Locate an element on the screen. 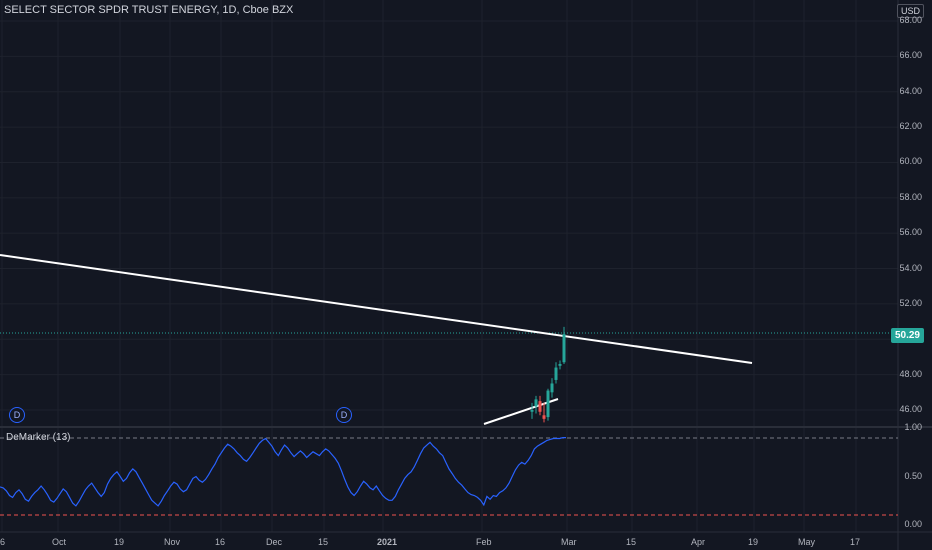 Image resolution: width=932 pixels, height=550 pixels. short-trendline is located at coordinates (521, 411).